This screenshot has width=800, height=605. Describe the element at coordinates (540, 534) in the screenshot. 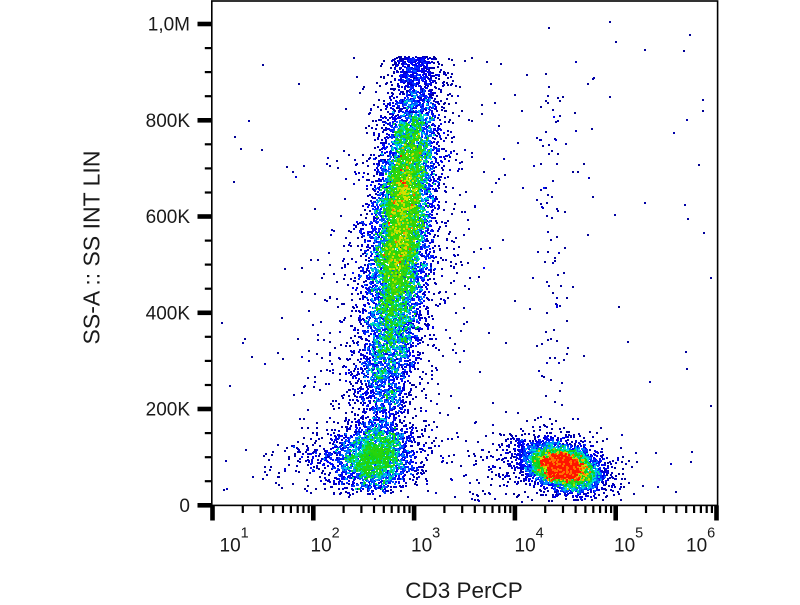

I see `svg-text: 4` at that location.